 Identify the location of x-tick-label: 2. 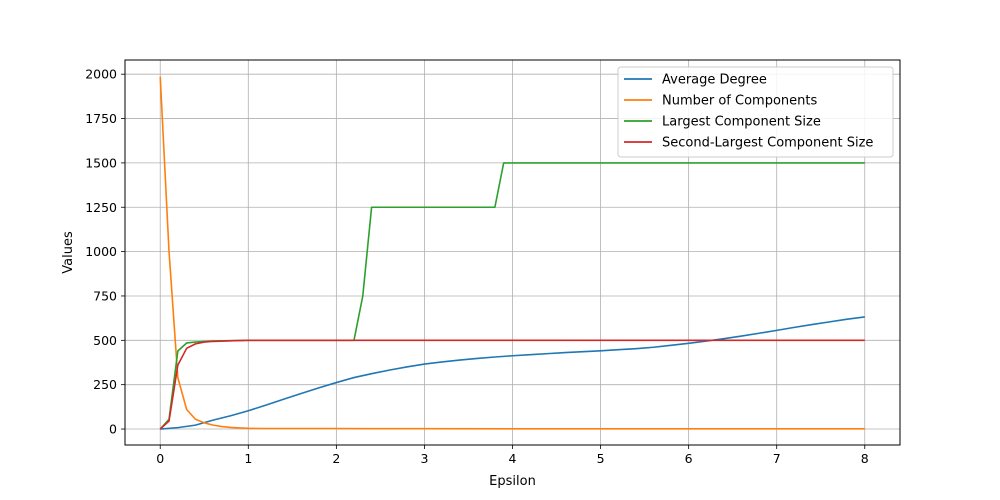
(336, 458).